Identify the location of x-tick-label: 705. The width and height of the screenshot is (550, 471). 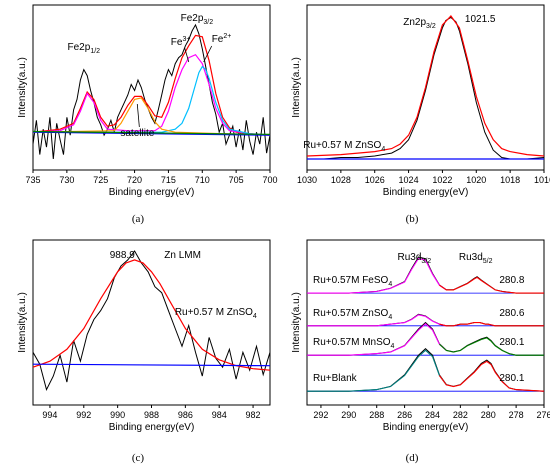
(236, 180).